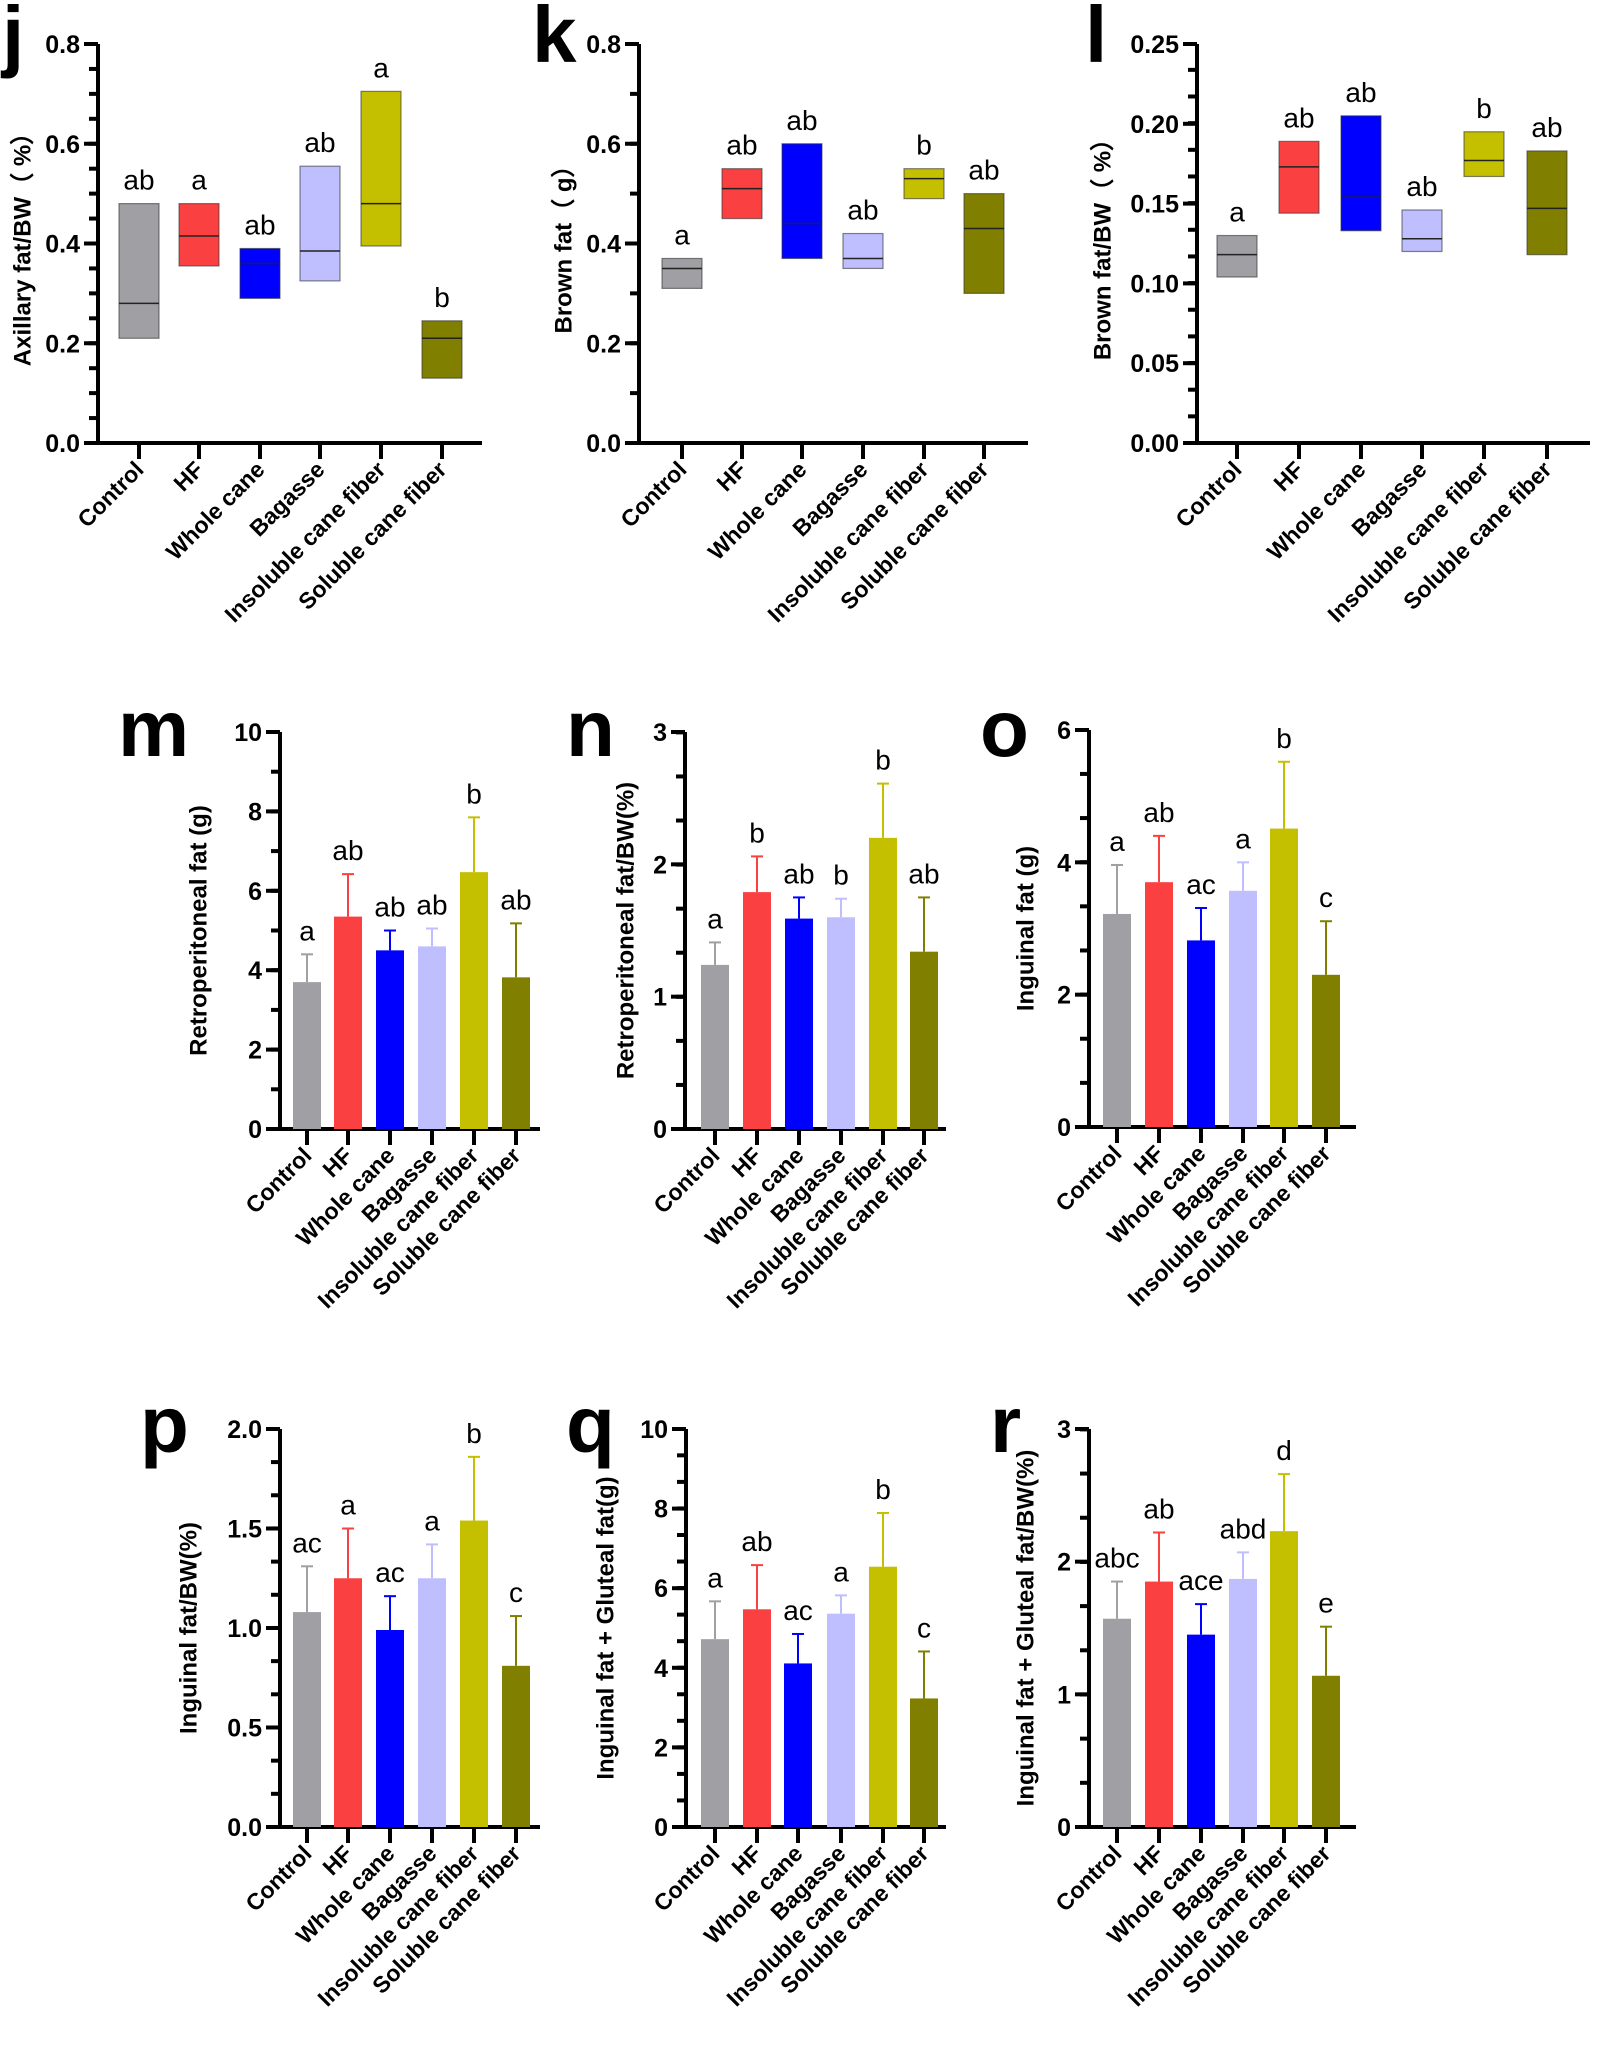 Image resolution: width=1600 pixels, height=2052 pixels. What do you see at coordinates (62, 344) in the screenshot?
I see `y-tick-label: 0.2` at bounding box center [62, 344].